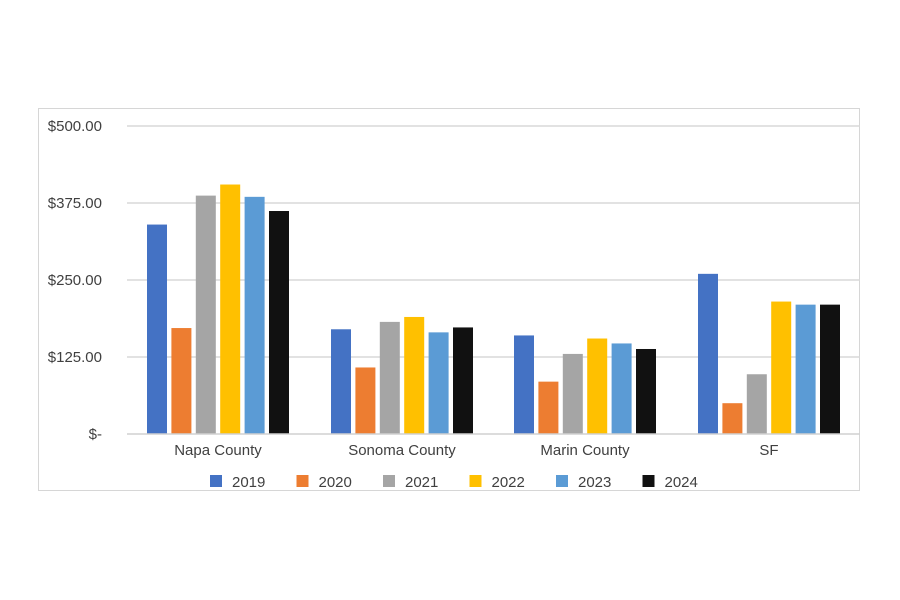  Describe the element at coordinates (302, 481) in the screenshot. I see `legend-swatch-2020` at that location.